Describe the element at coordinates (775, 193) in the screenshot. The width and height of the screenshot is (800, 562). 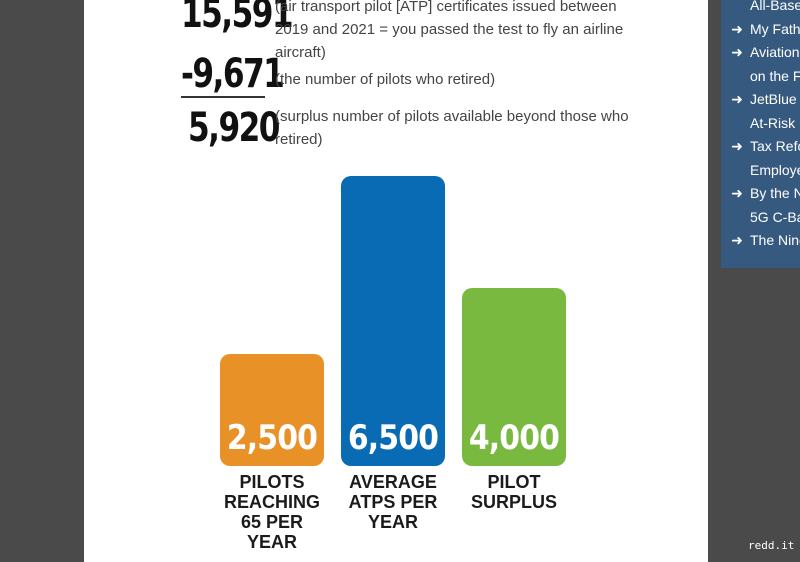
I see `sidebar-link-label: By the N` at that location.